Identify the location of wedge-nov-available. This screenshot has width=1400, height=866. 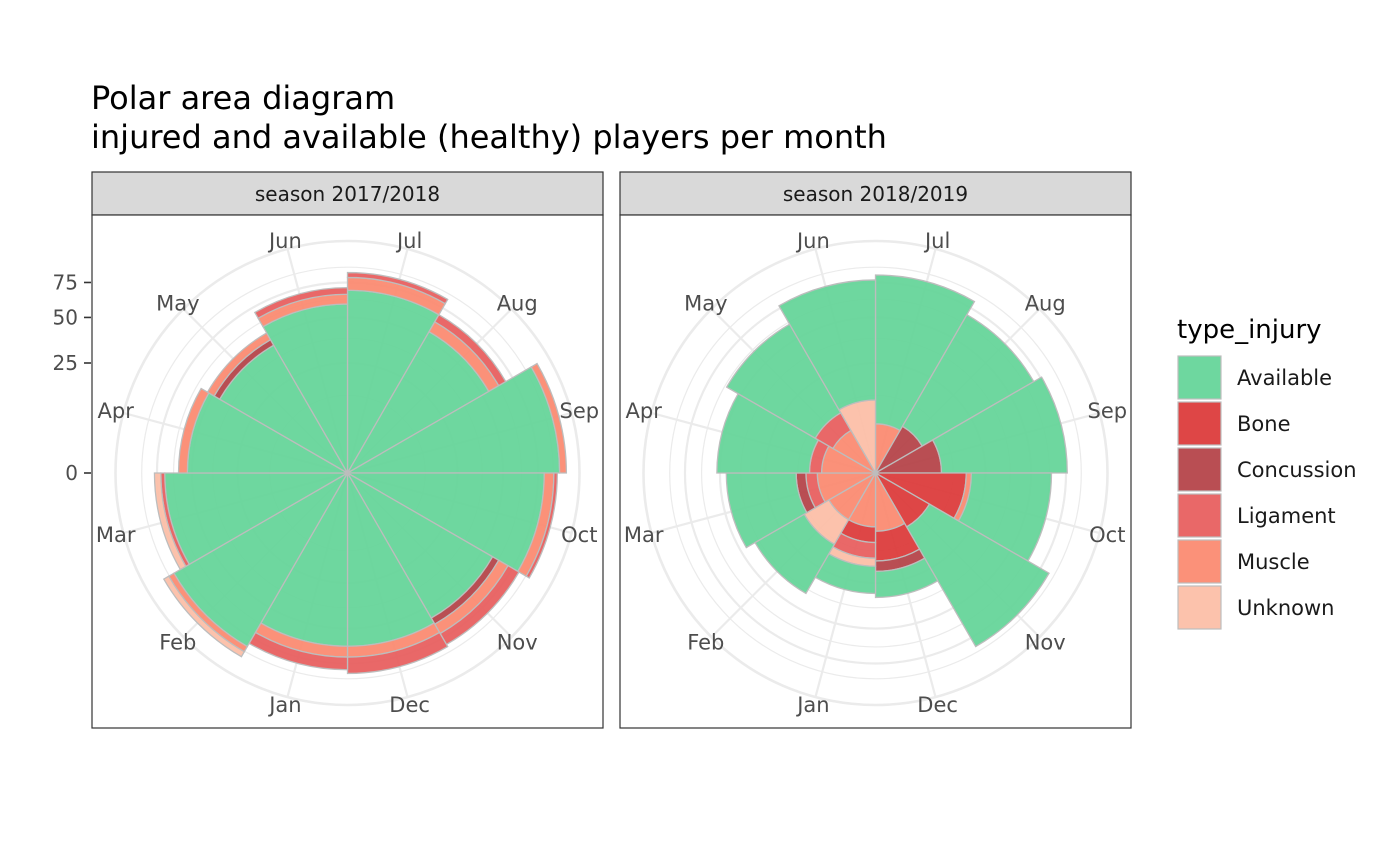
(977, 575).